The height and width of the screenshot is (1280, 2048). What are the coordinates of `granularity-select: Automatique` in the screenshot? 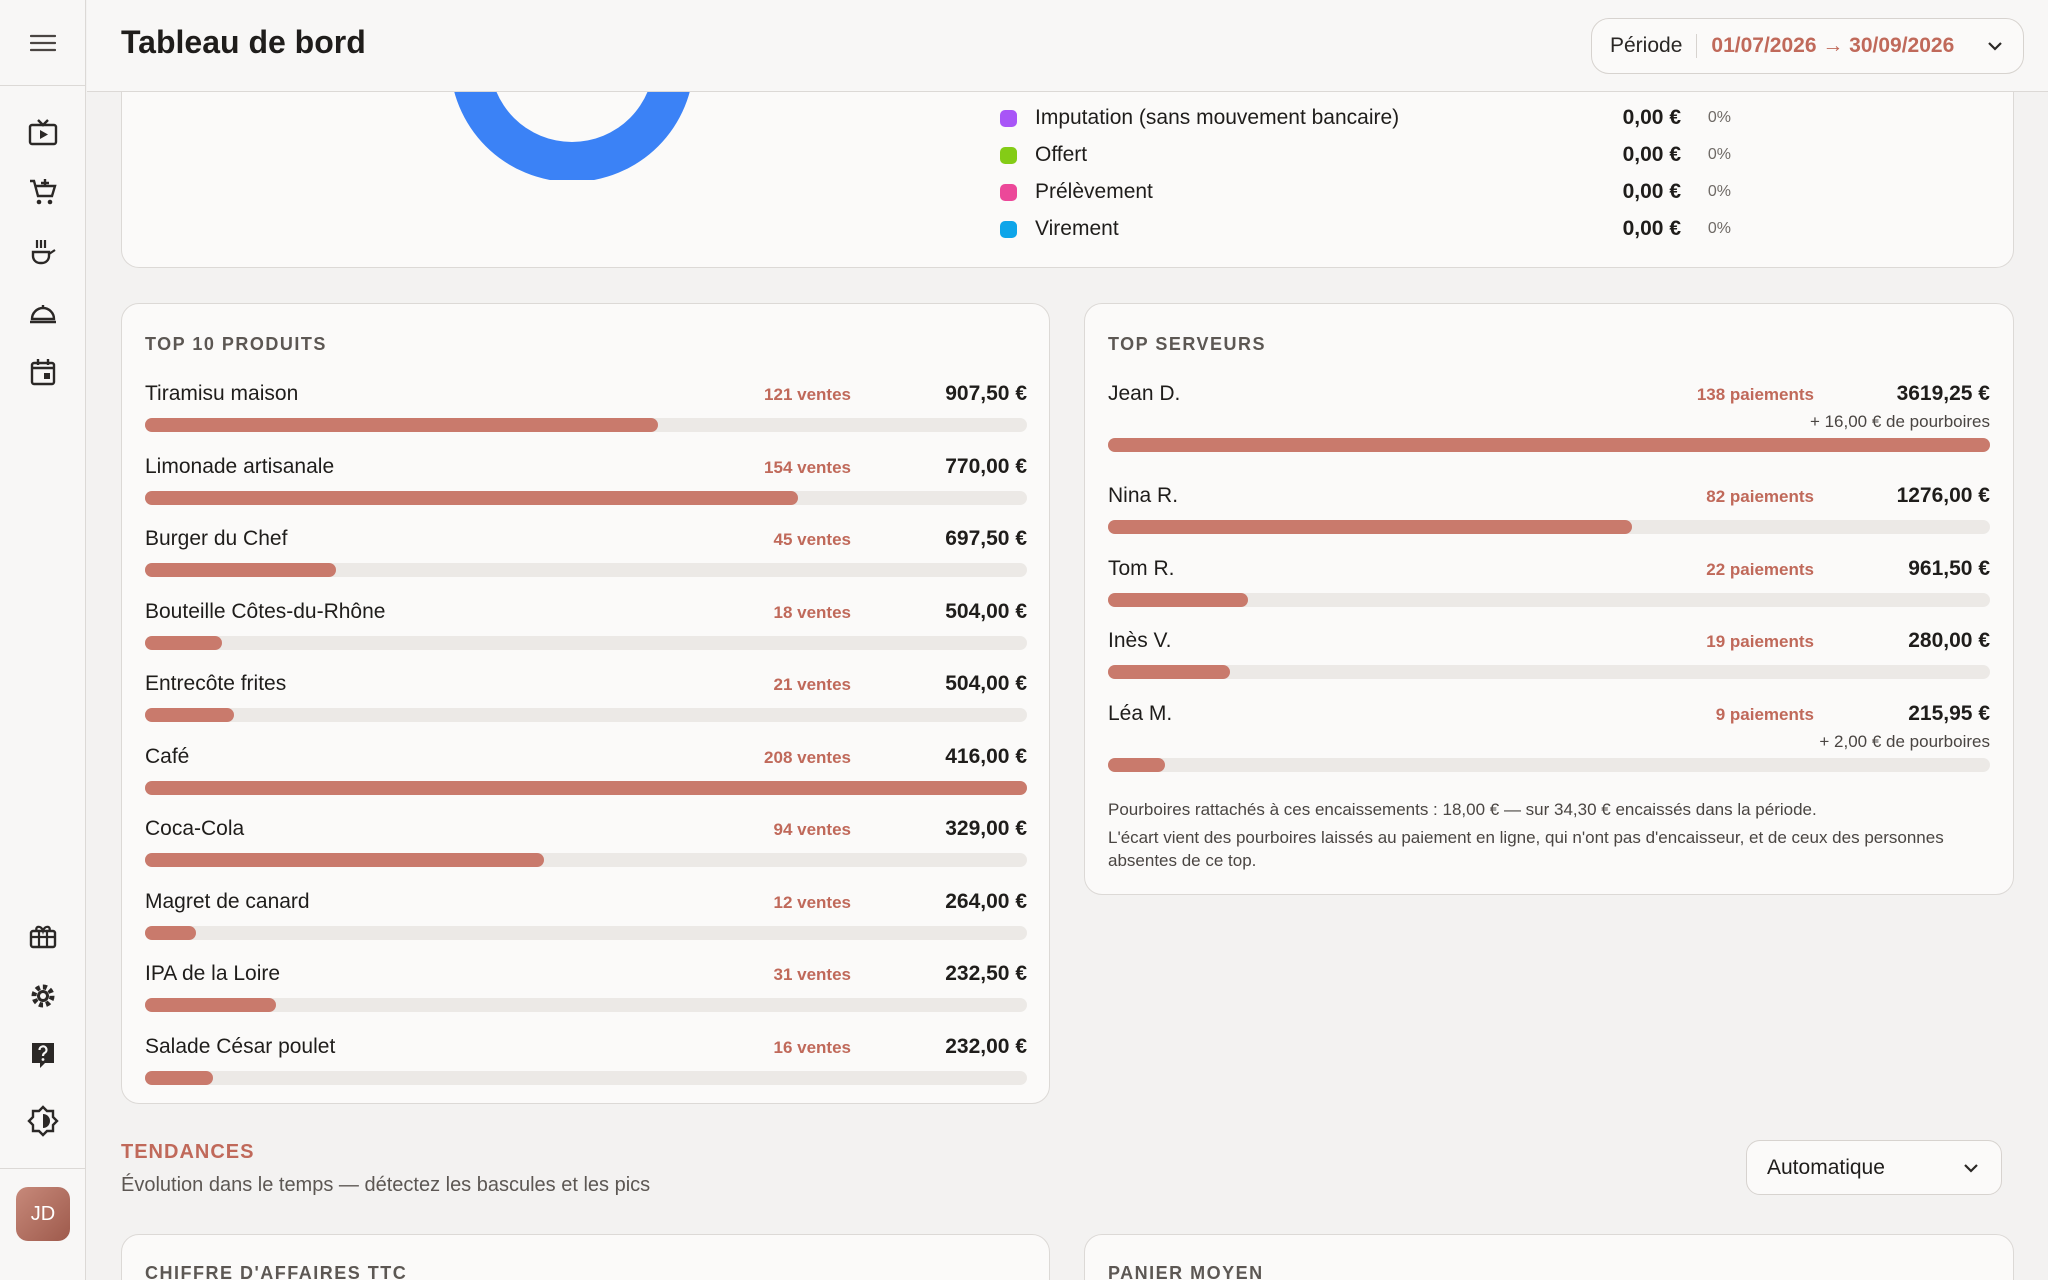 It's located at (1874, 1167).